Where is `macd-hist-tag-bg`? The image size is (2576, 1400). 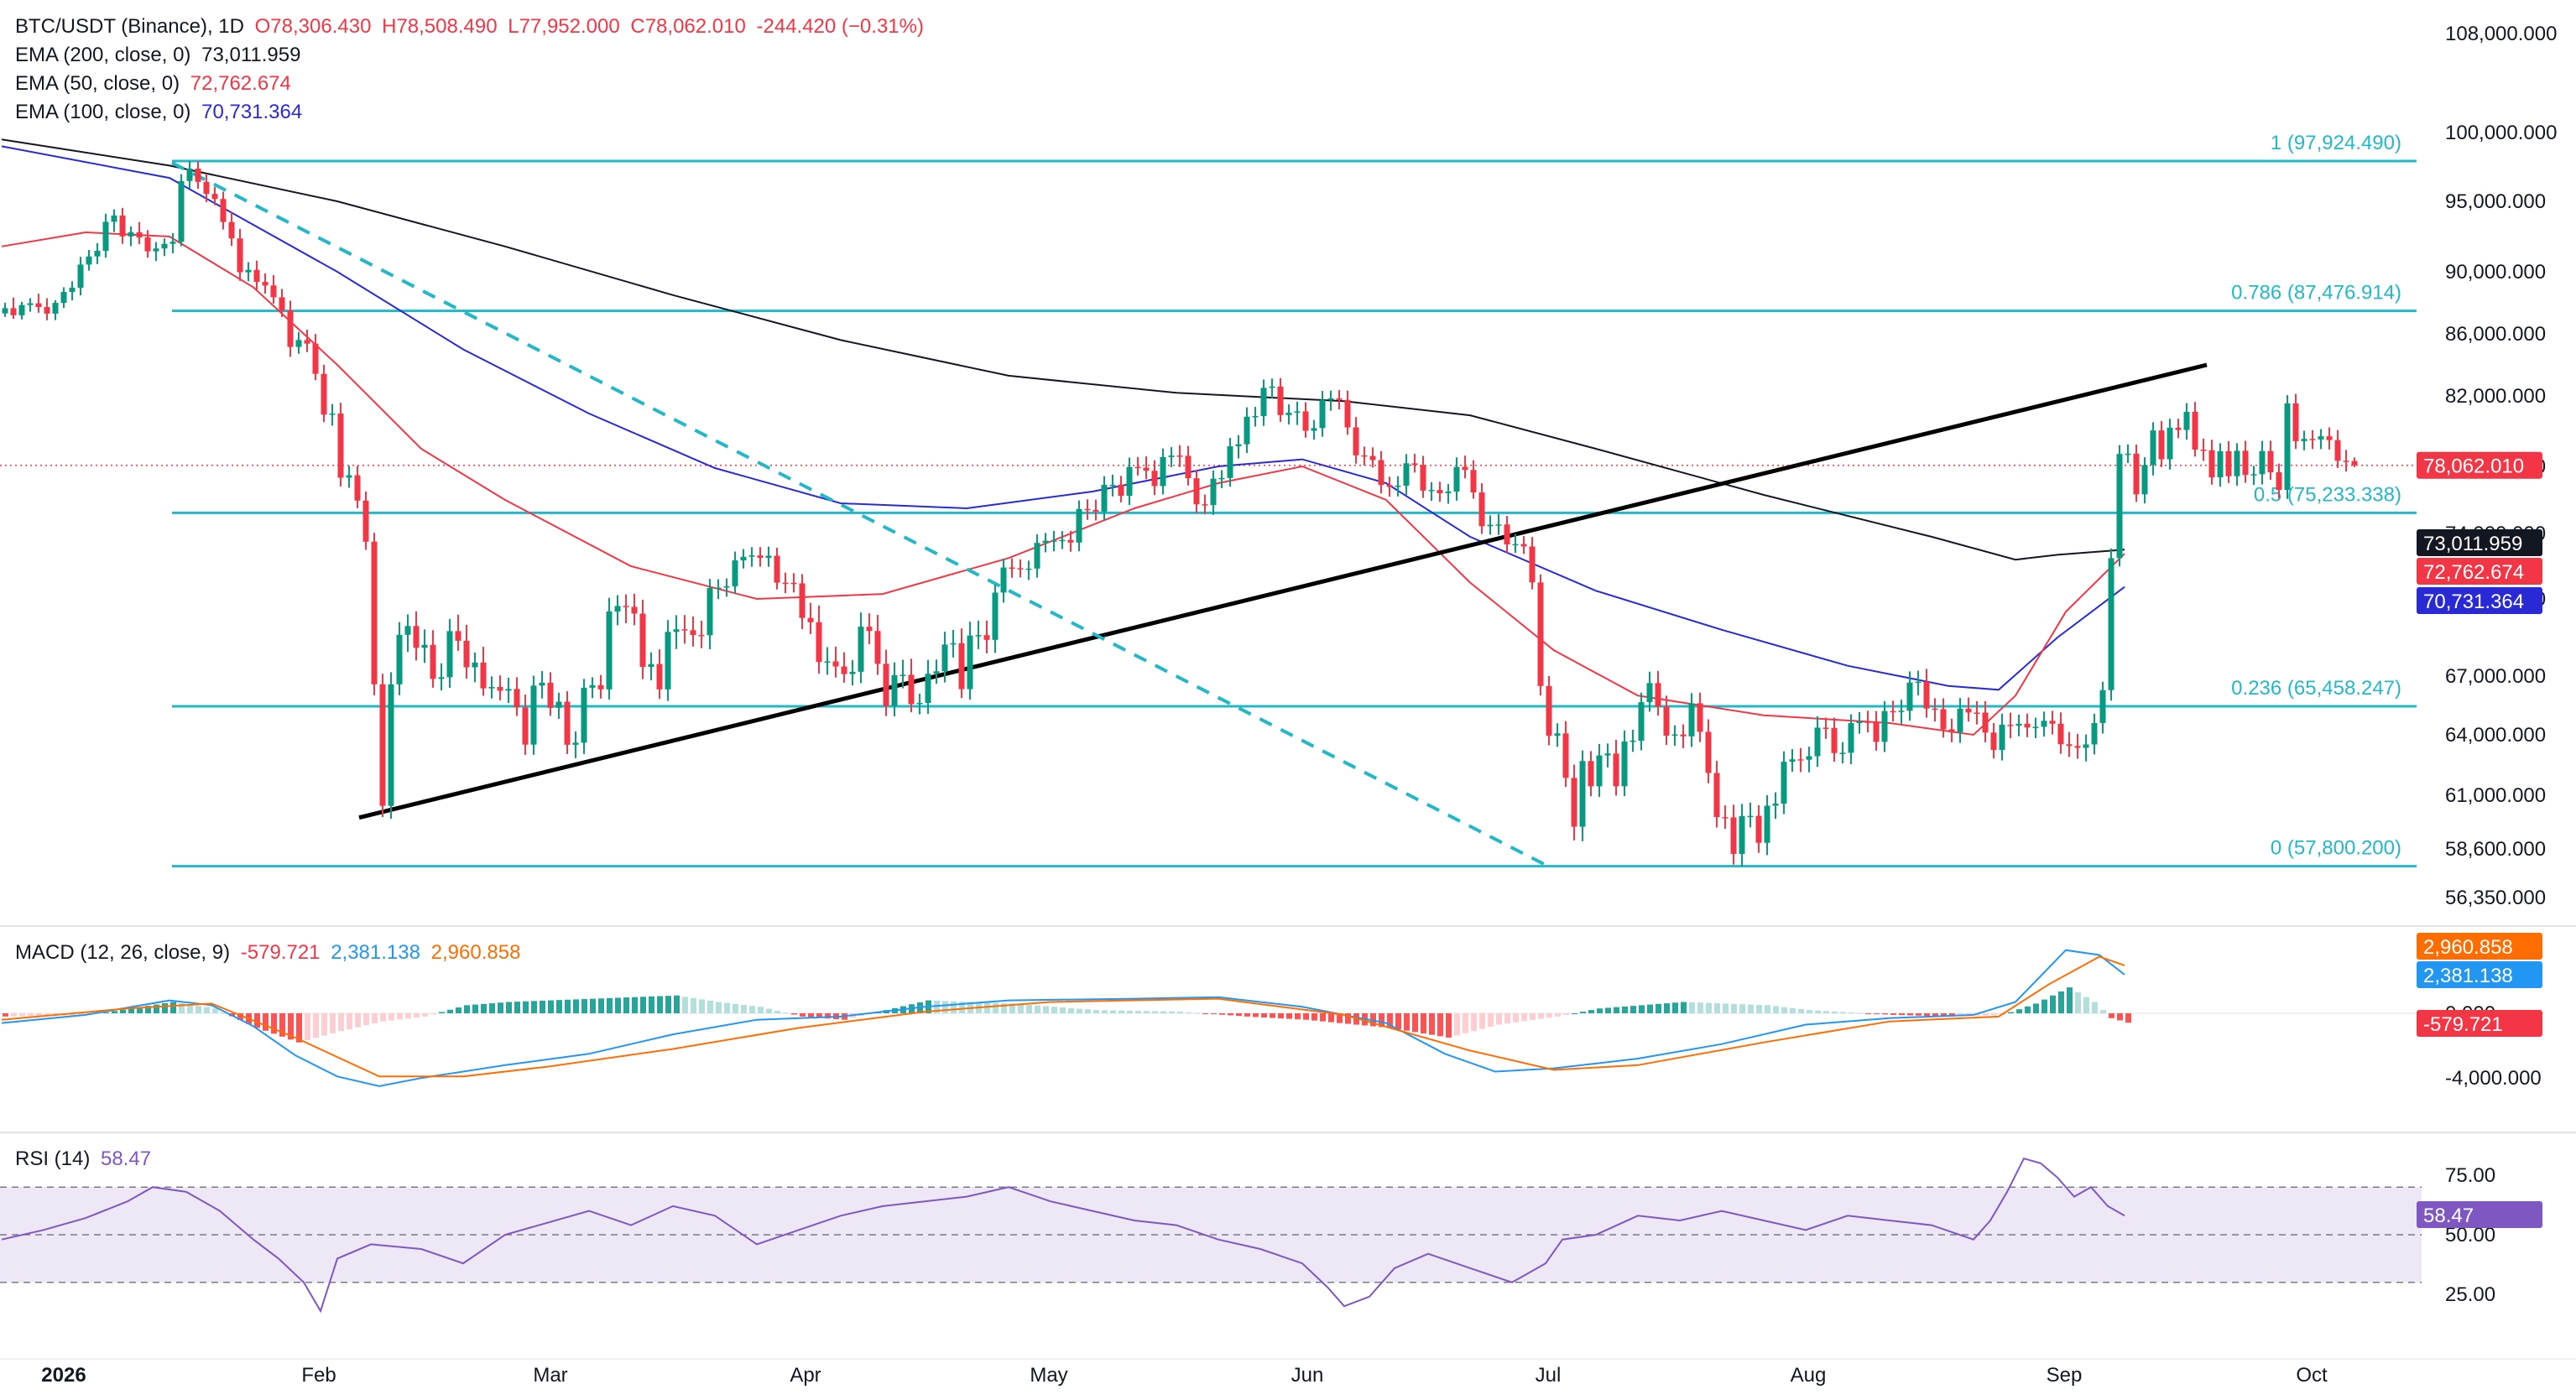
macd-hist-tag-bg is located at coordinates (2479, 1024).